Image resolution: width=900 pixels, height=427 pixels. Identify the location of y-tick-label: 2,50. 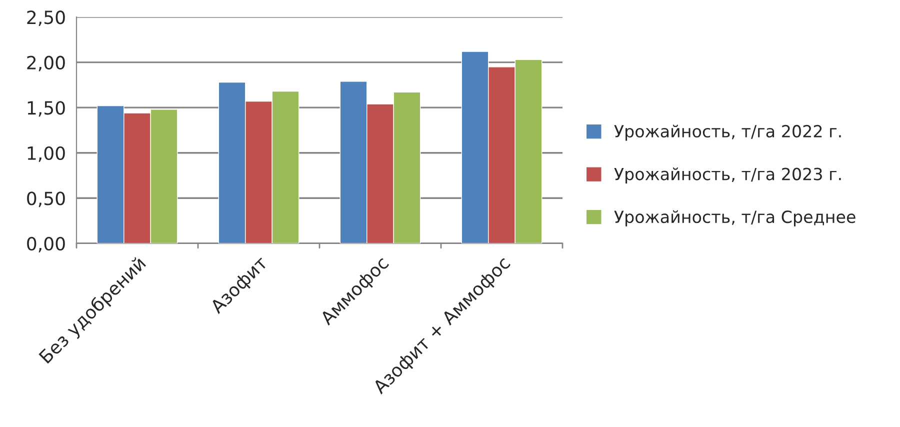
(46, 18).